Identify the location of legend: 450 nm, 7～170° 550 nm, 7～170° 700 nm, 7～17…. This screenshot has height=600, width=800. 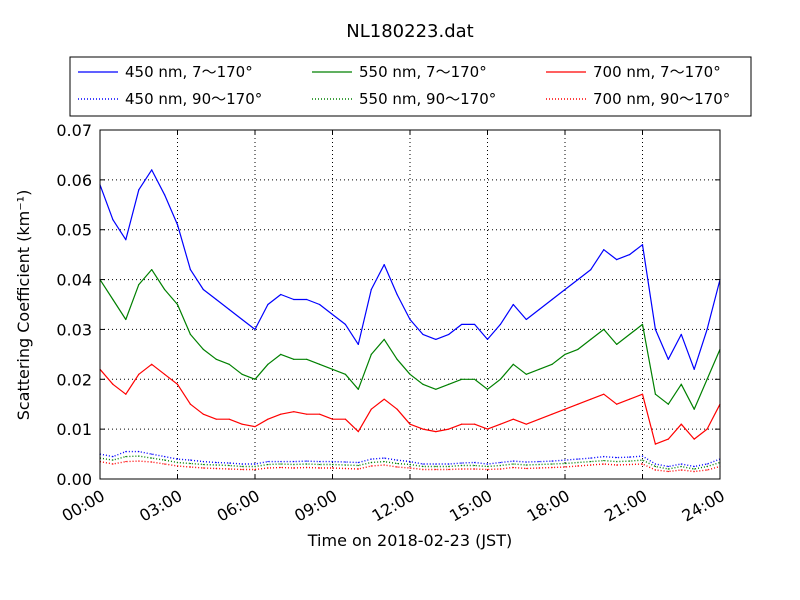
(410, 86).